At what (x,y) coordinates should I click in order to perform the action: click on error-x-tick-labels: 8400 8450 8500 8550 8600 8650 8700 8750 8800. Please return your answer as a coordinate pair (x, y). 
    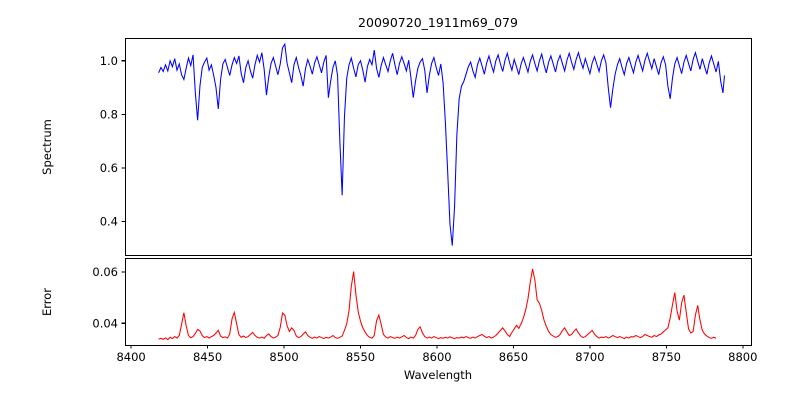
    Looking at the image, I should click on (436, 357).